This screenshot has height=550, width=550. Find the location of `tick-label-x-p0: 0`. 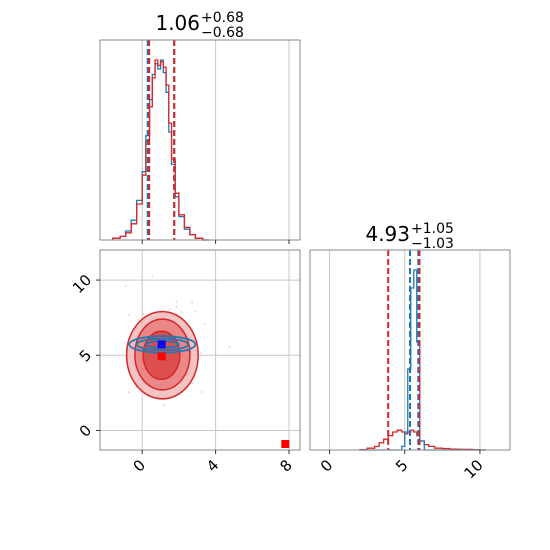

tick-label-x-p0: 0 is located at coordinates (139, 465).